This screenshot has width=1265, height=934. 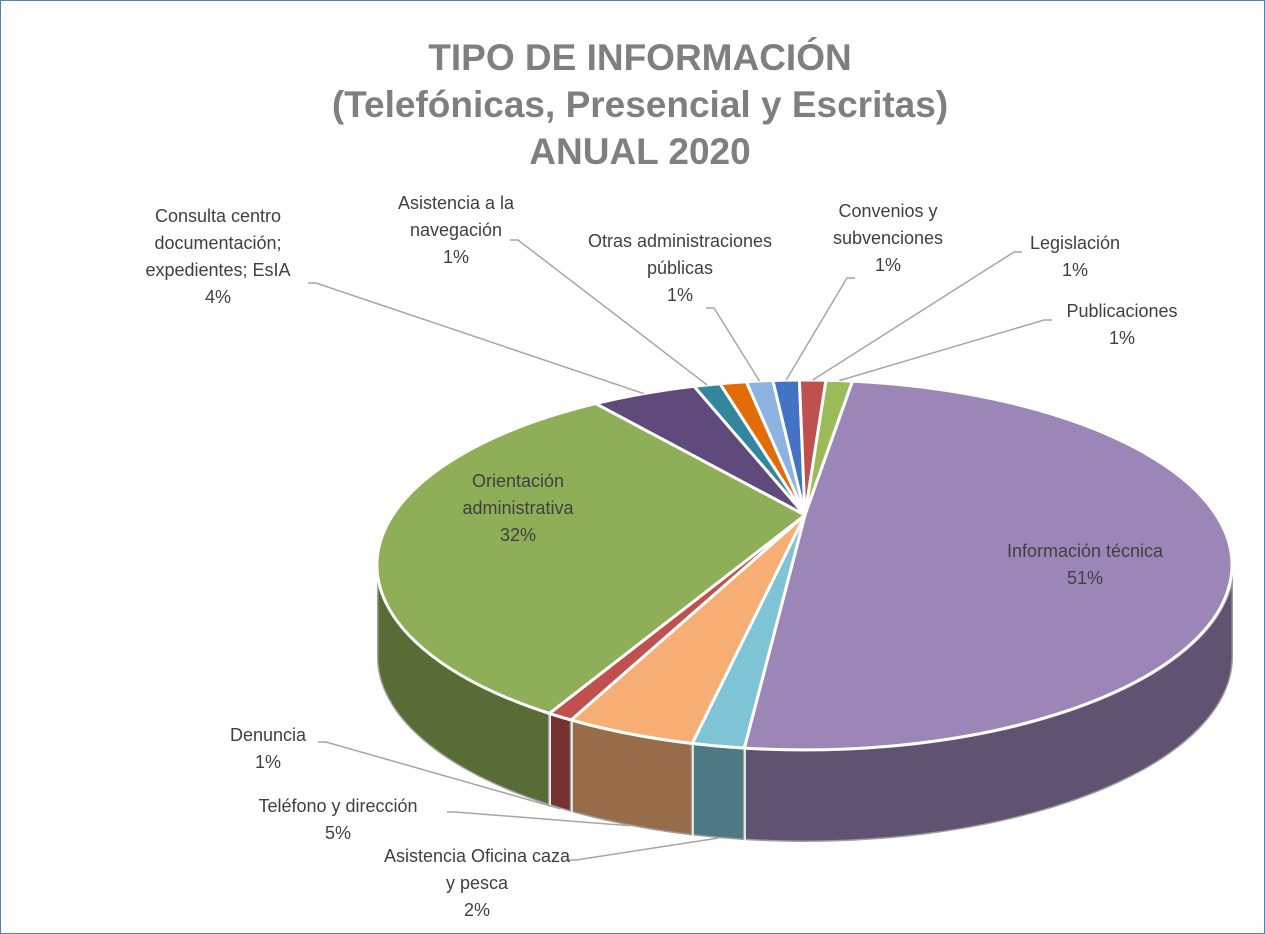 I want to click on data-label: Orientación administrativa 32%, so click(x=518, y=508).